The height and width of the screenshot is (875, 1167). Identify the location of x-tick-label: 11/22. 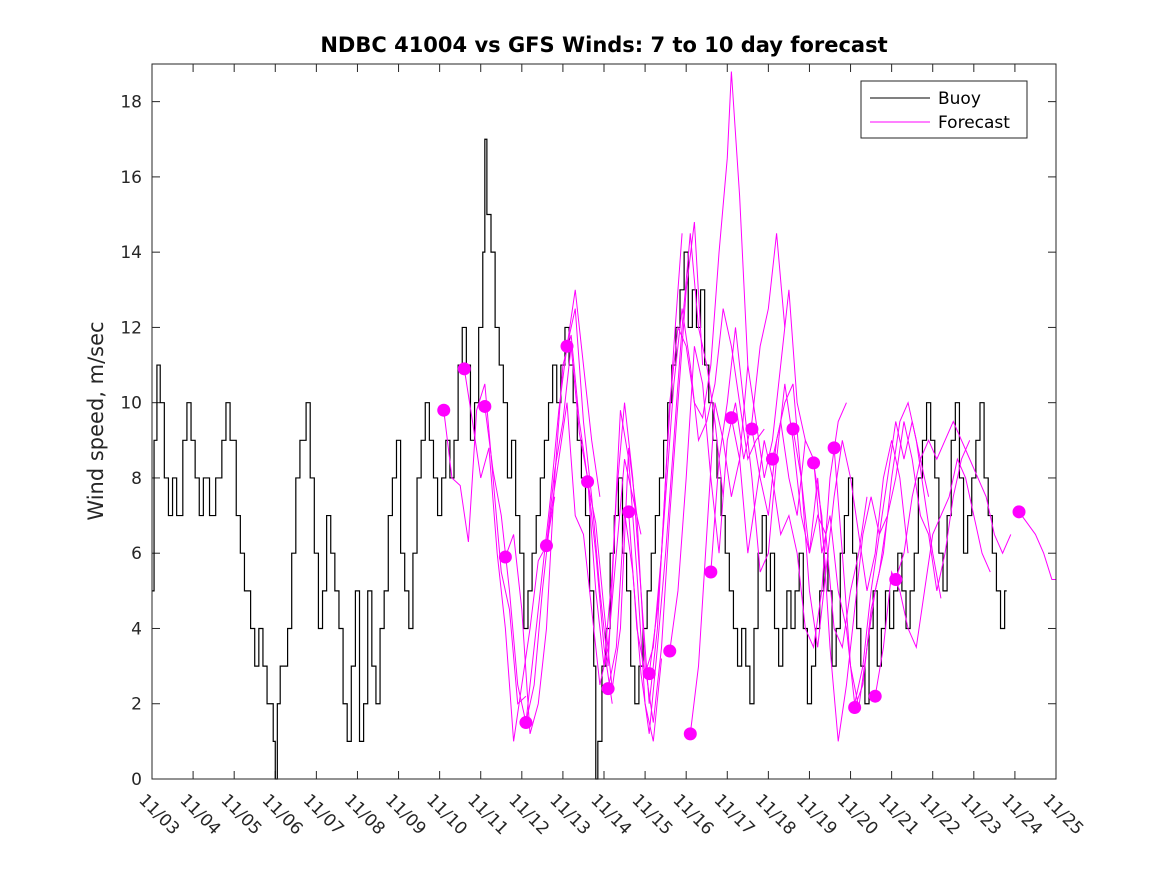
(939, 814).